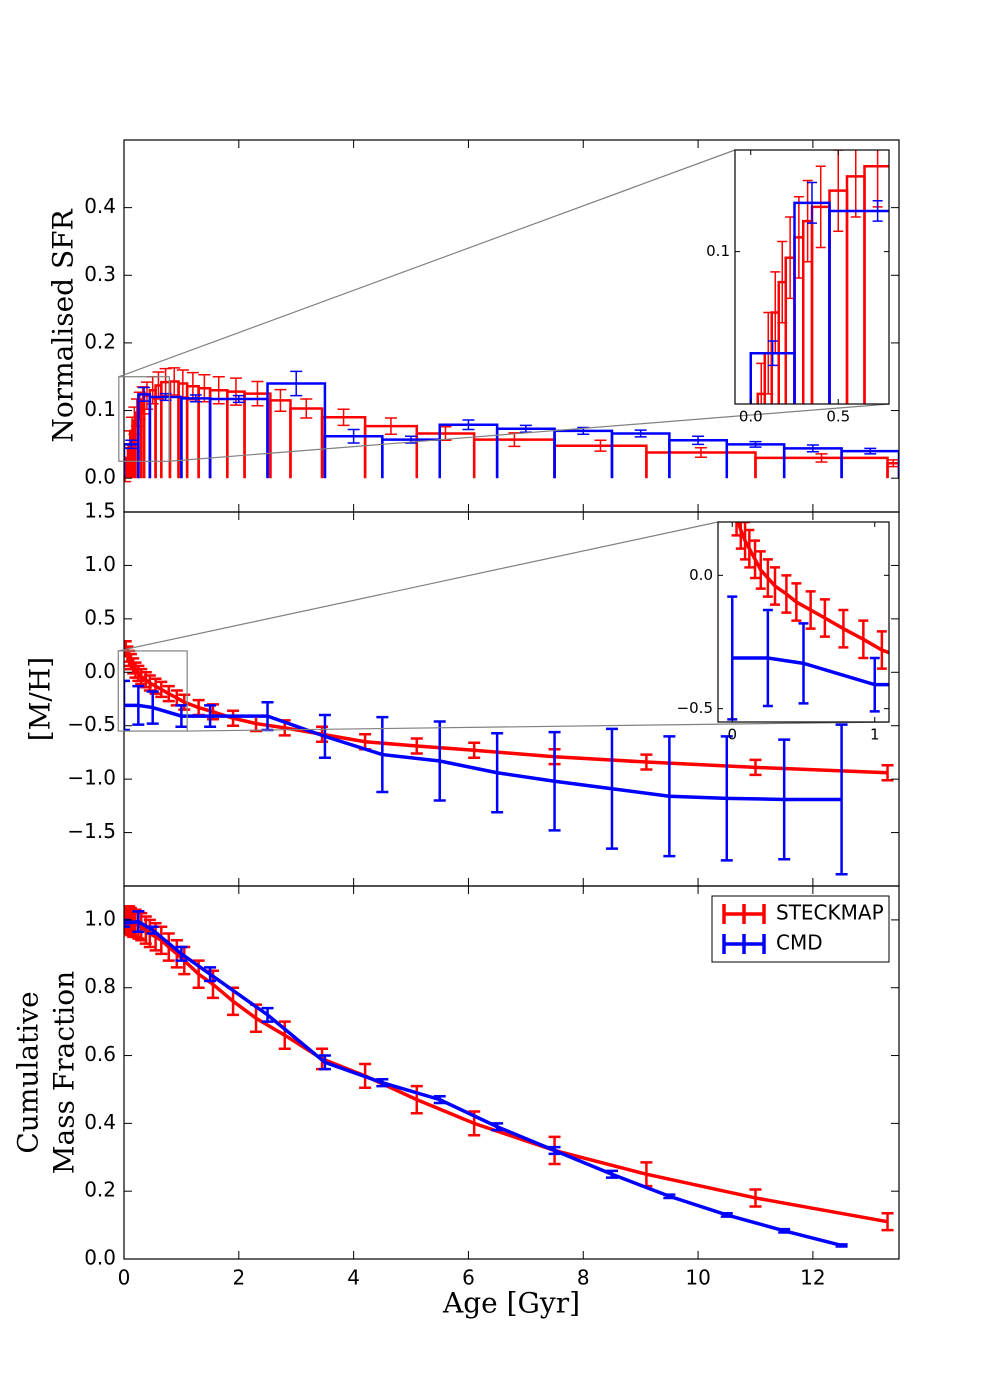 The image size is (1000, 1400). Describe the element at coordinates (100, 511) in the screenshot. I see `y-tick-label: 1.5` at that location.